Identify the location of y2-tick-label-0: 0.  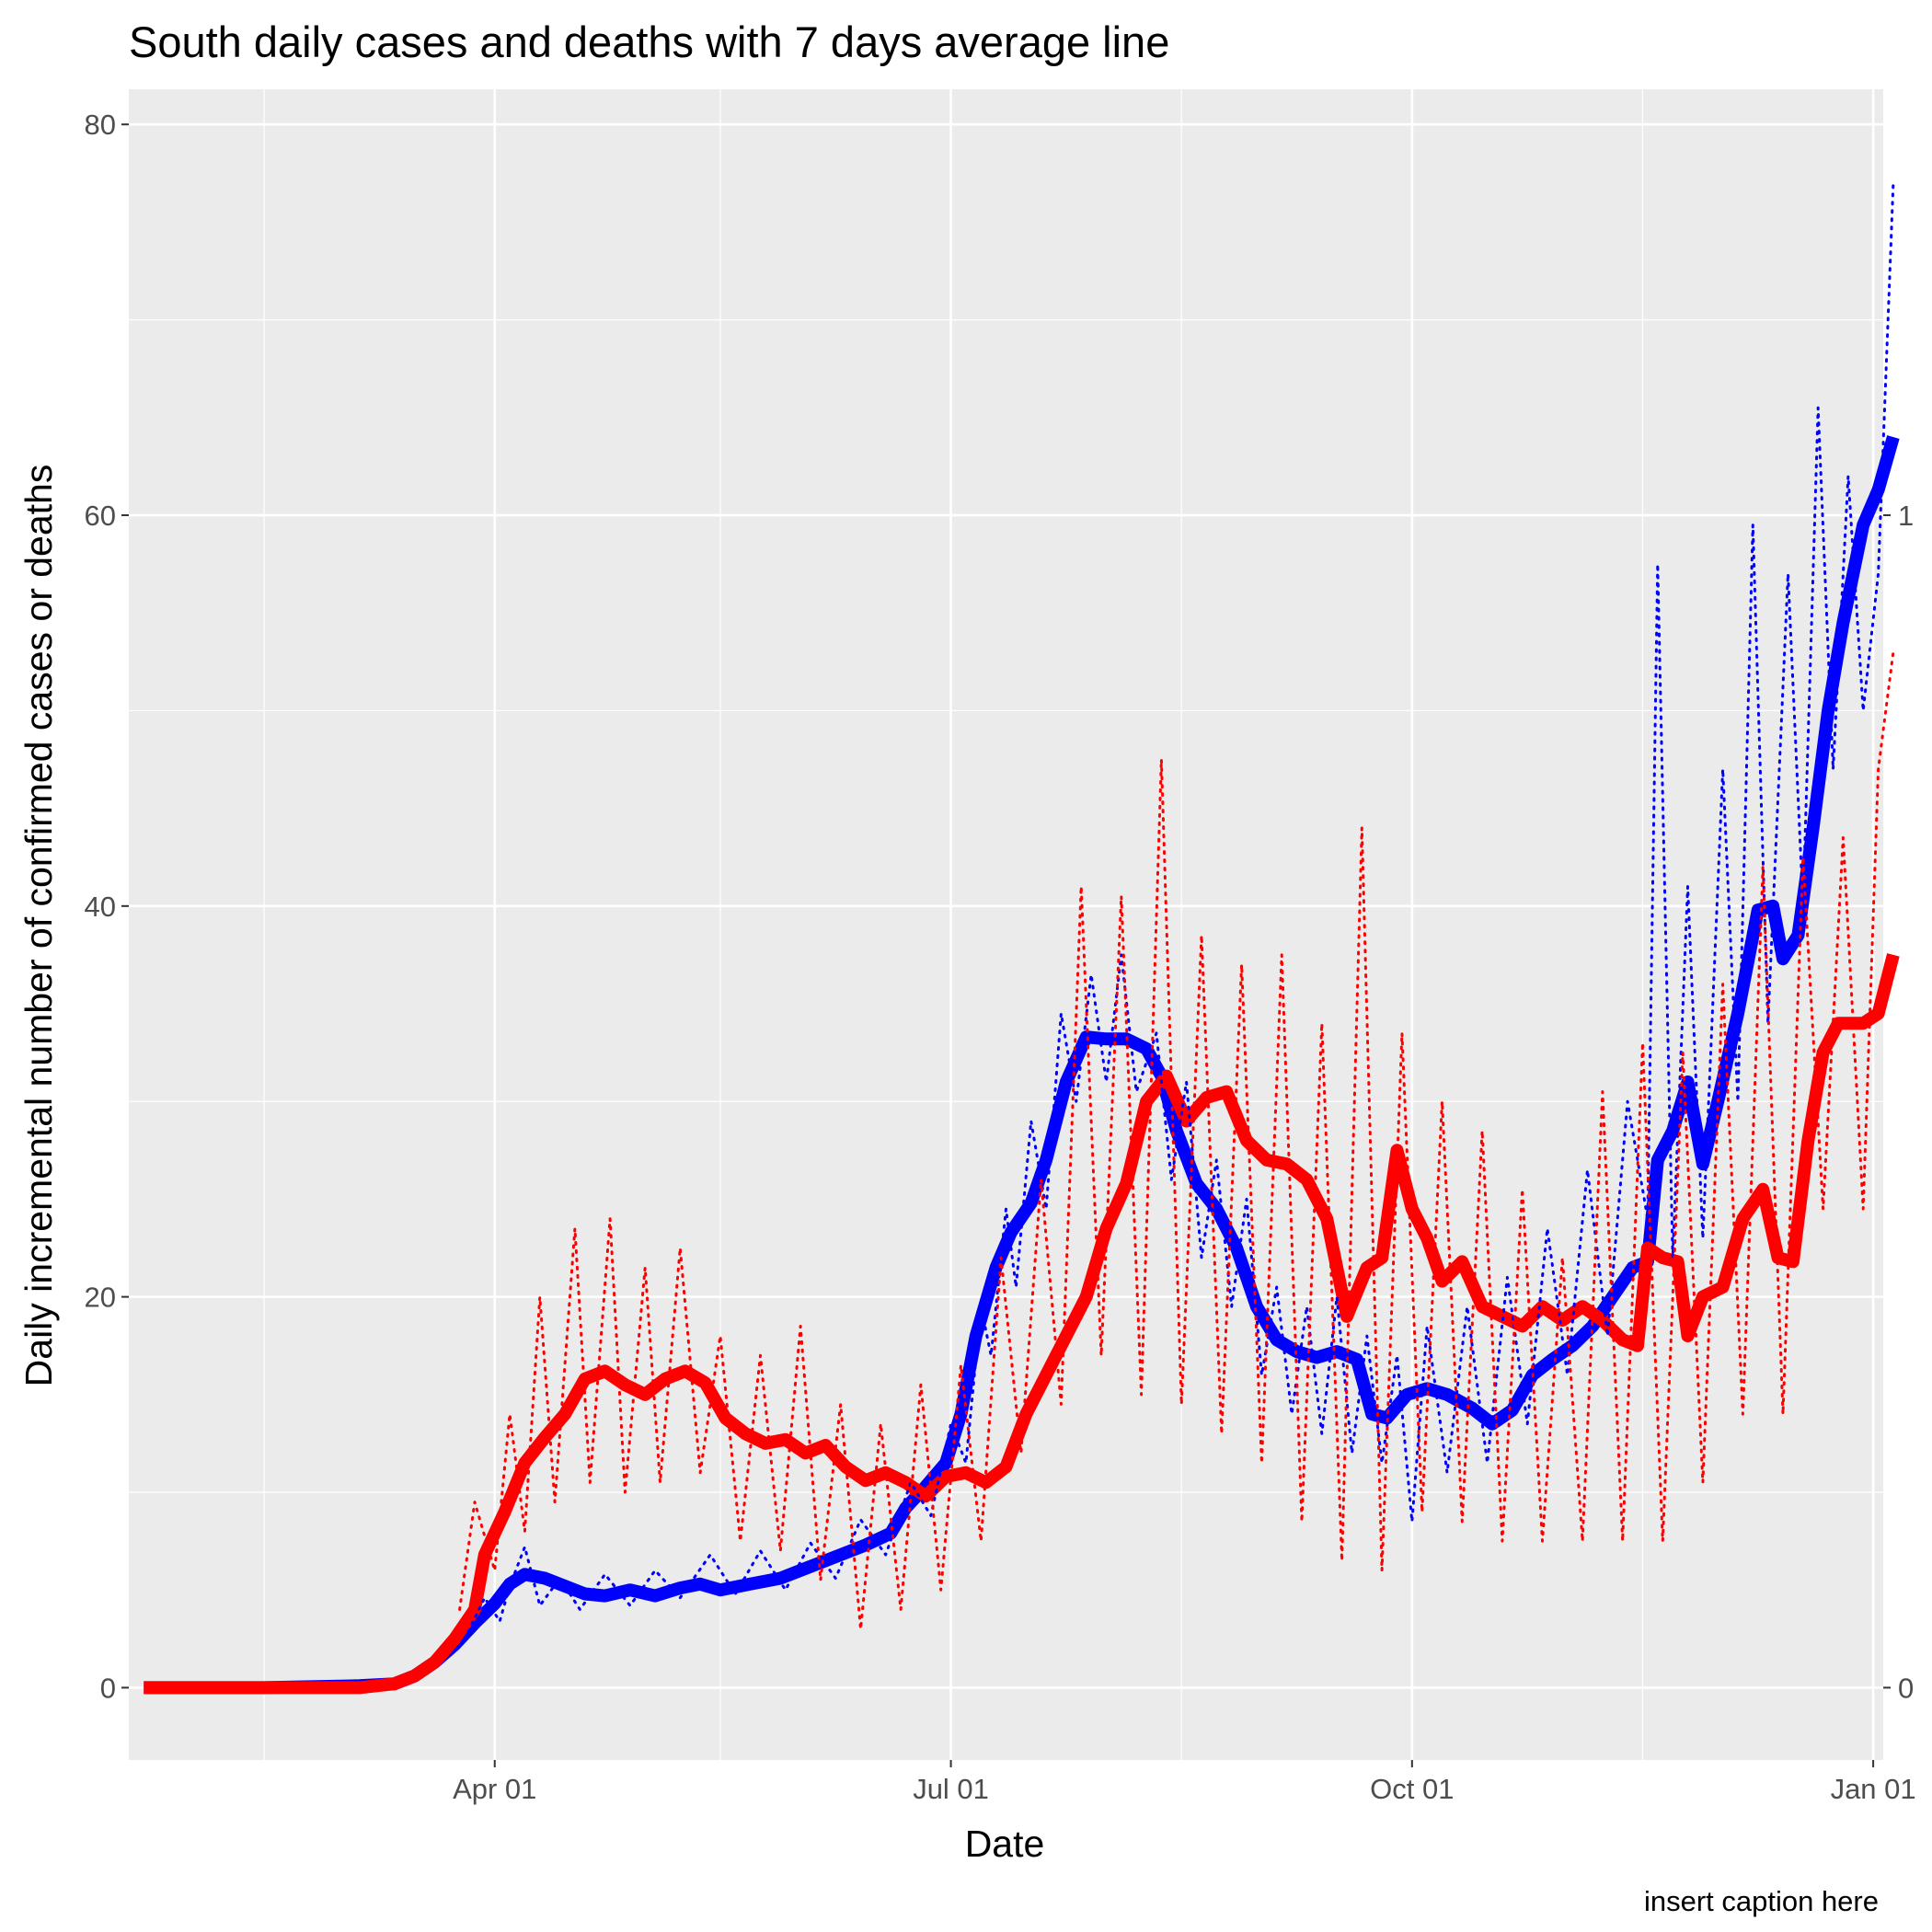
(1906, 1688).